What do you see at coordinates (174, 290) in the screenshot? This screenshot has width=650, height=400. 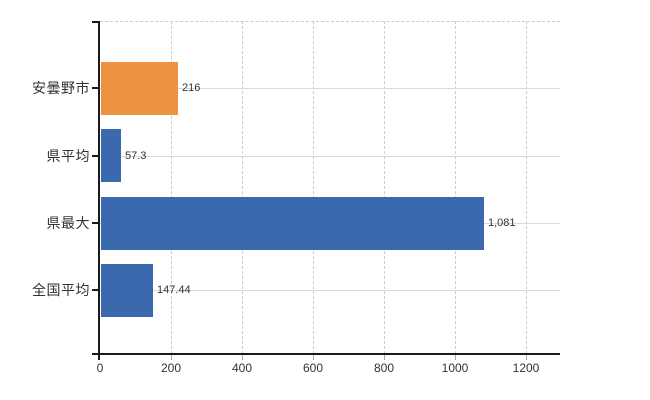 I see `value-label-3: 147.44` at bounding box center [174, 290].